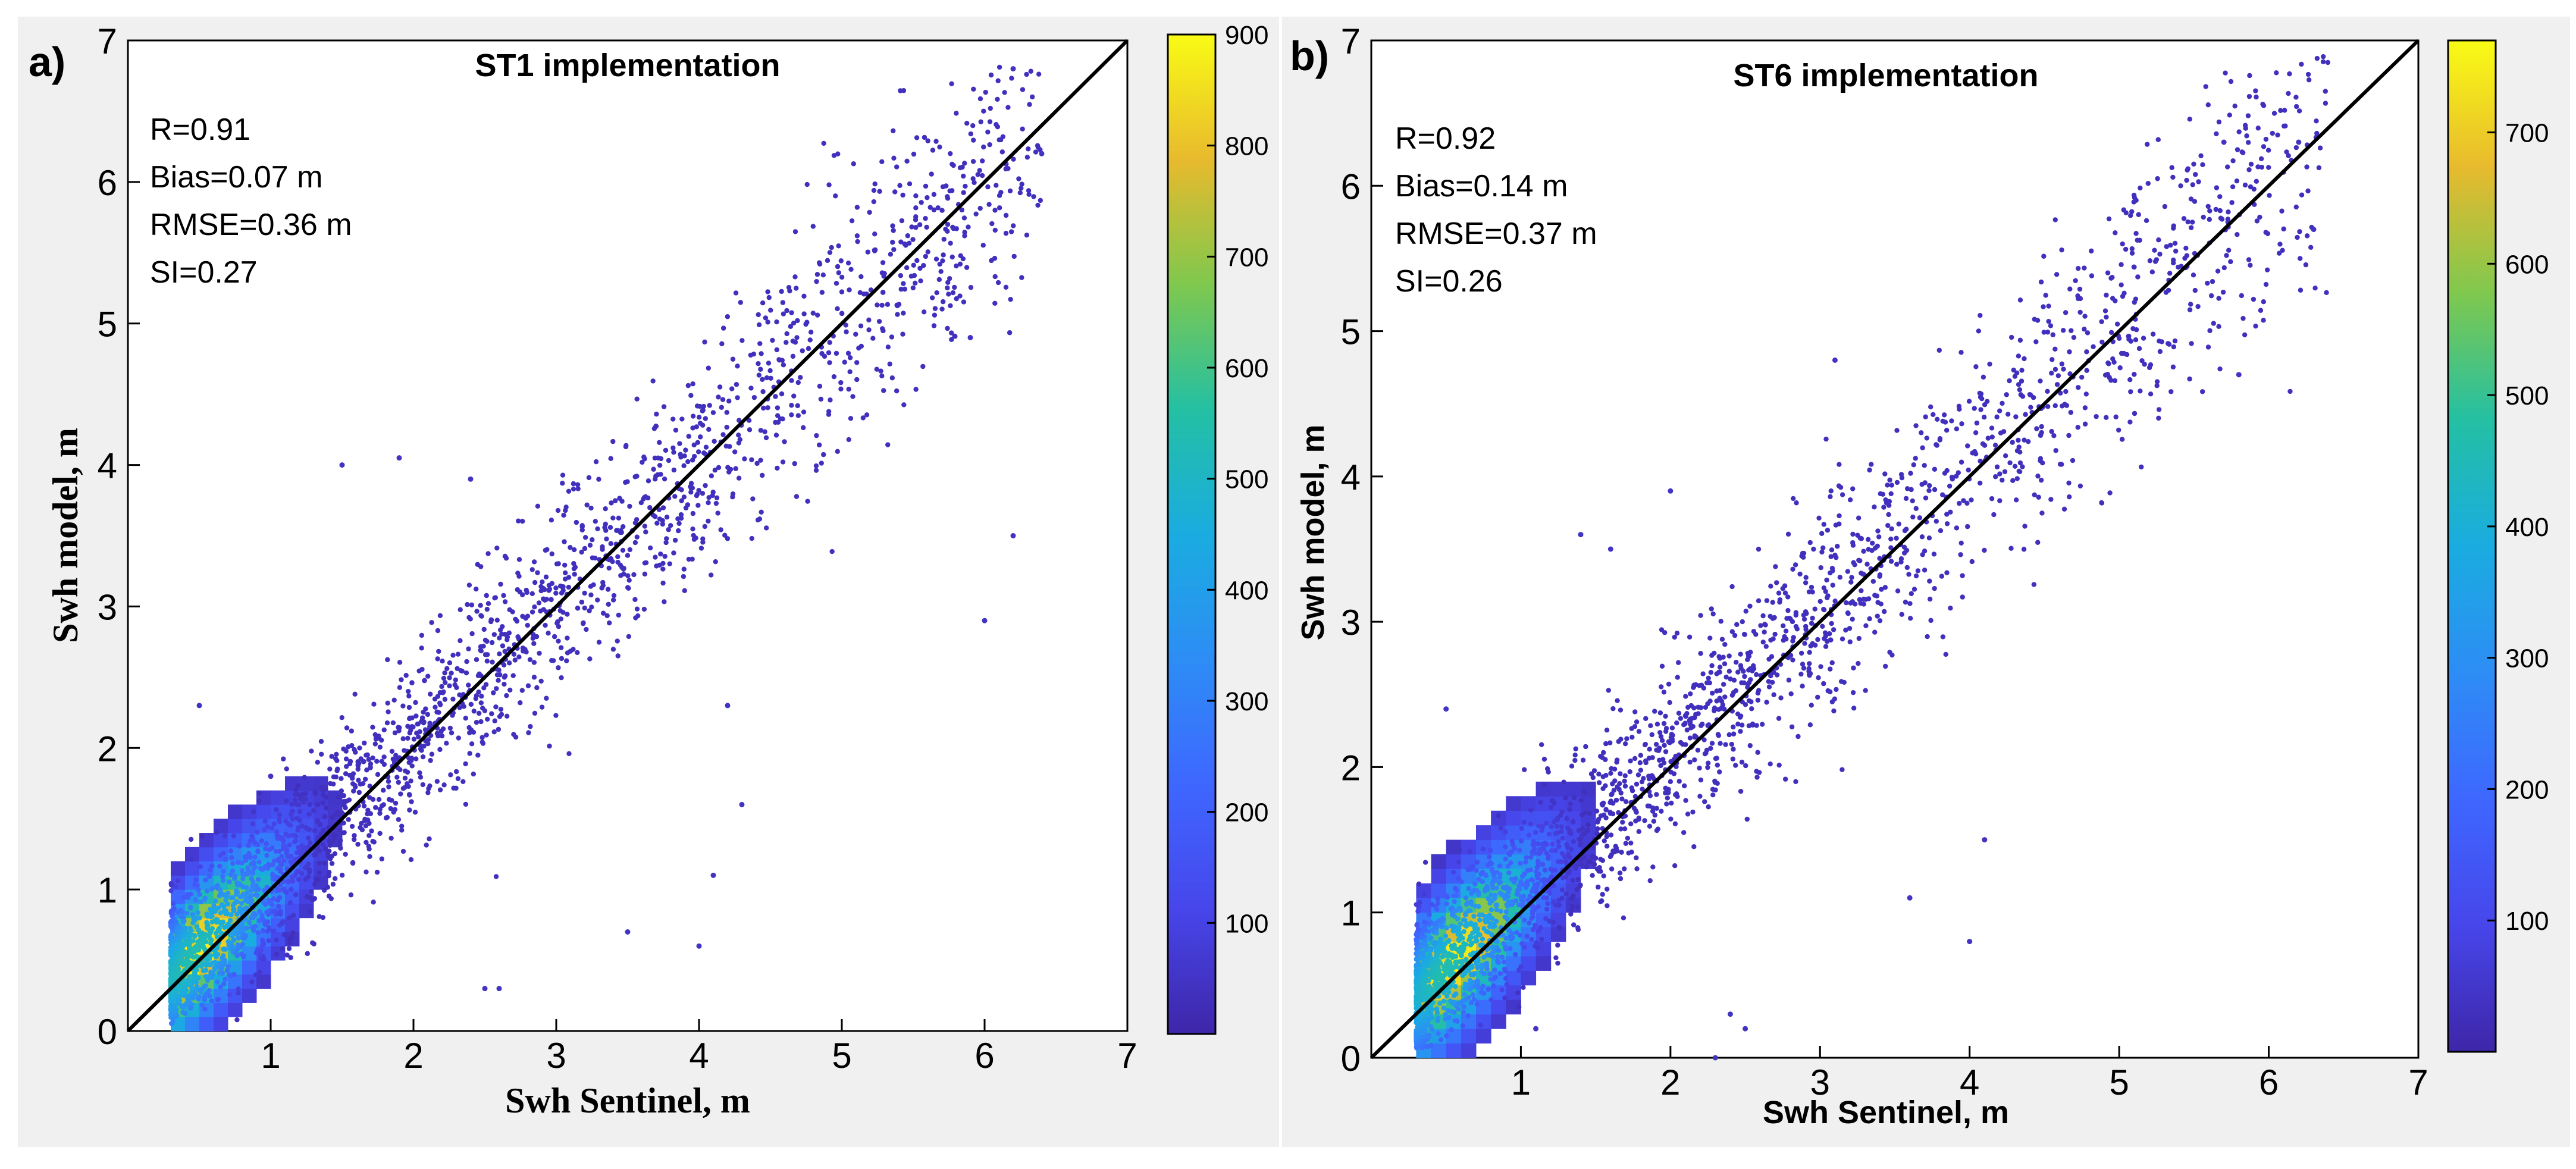 This screenshot has width=2576, height=1169. I want to click on stat-bias: Bias=0.14 m, so click(1481, 186).